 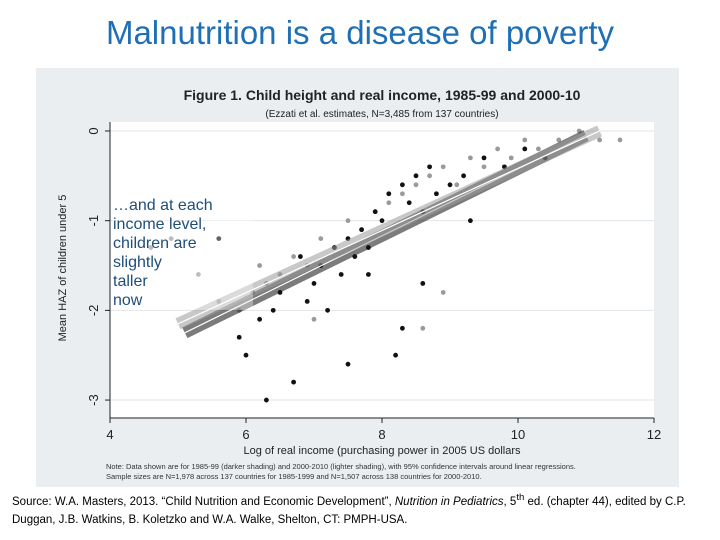 I want to click on x-tick-label: 6, so click(x=245, y=434).